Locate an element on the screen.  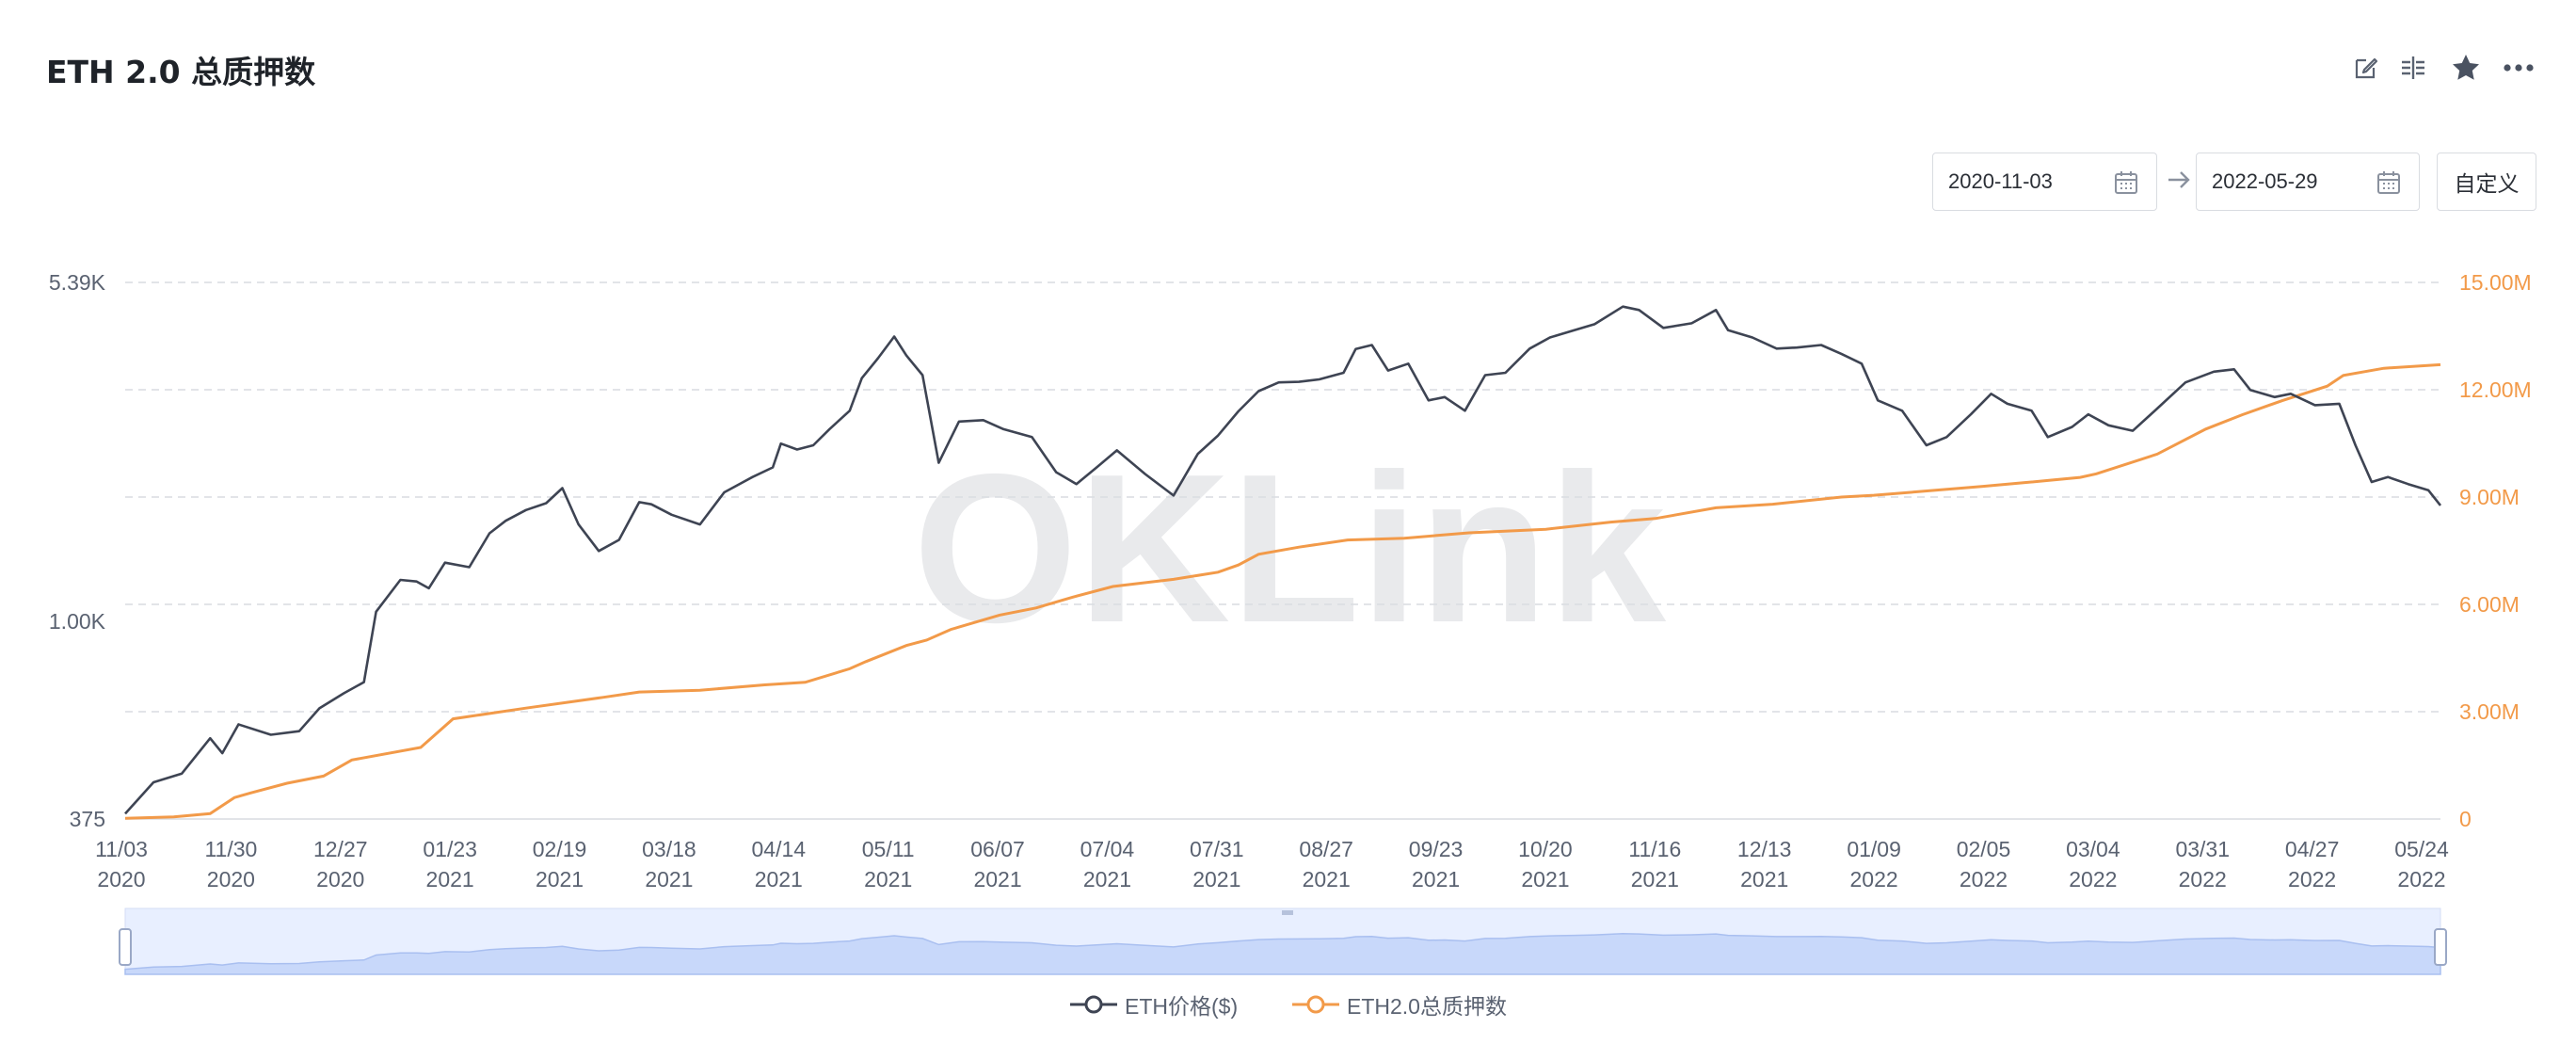
x-tick-label: 04/27 is located at coordinates (2312, 849).